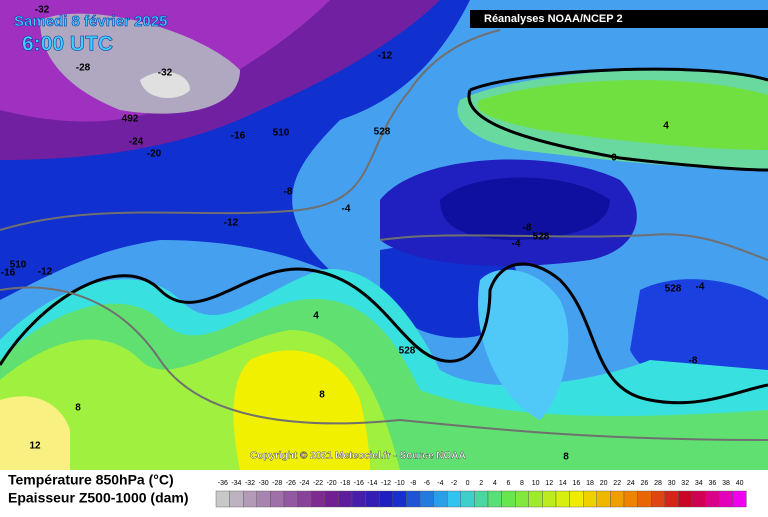  Describe the element at coordinates (549, 483) in the screenshot. I see `colorbar-tick-label: 12` at that location.